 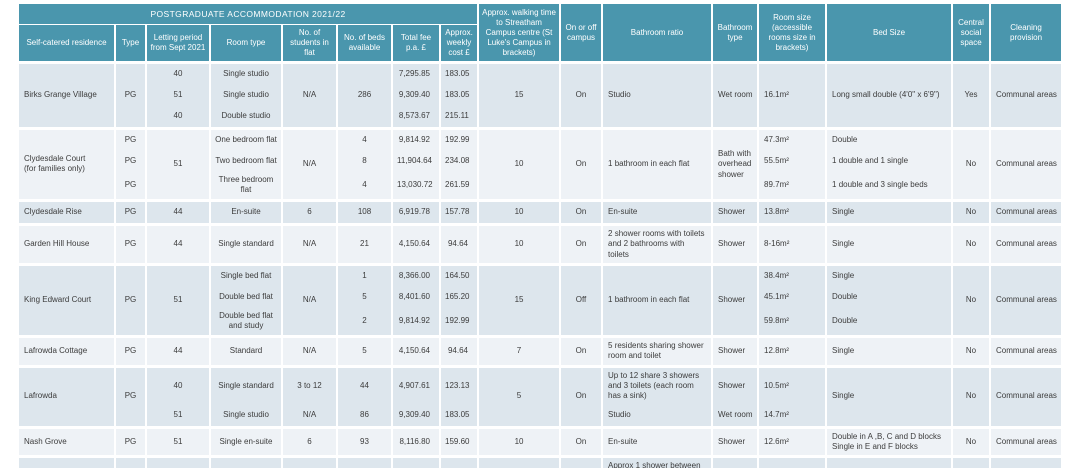 What do you see at coordinates (658, 443) in the screenshot?
I see `cell-ratio: En-suite` at bounding box center [658, 443].